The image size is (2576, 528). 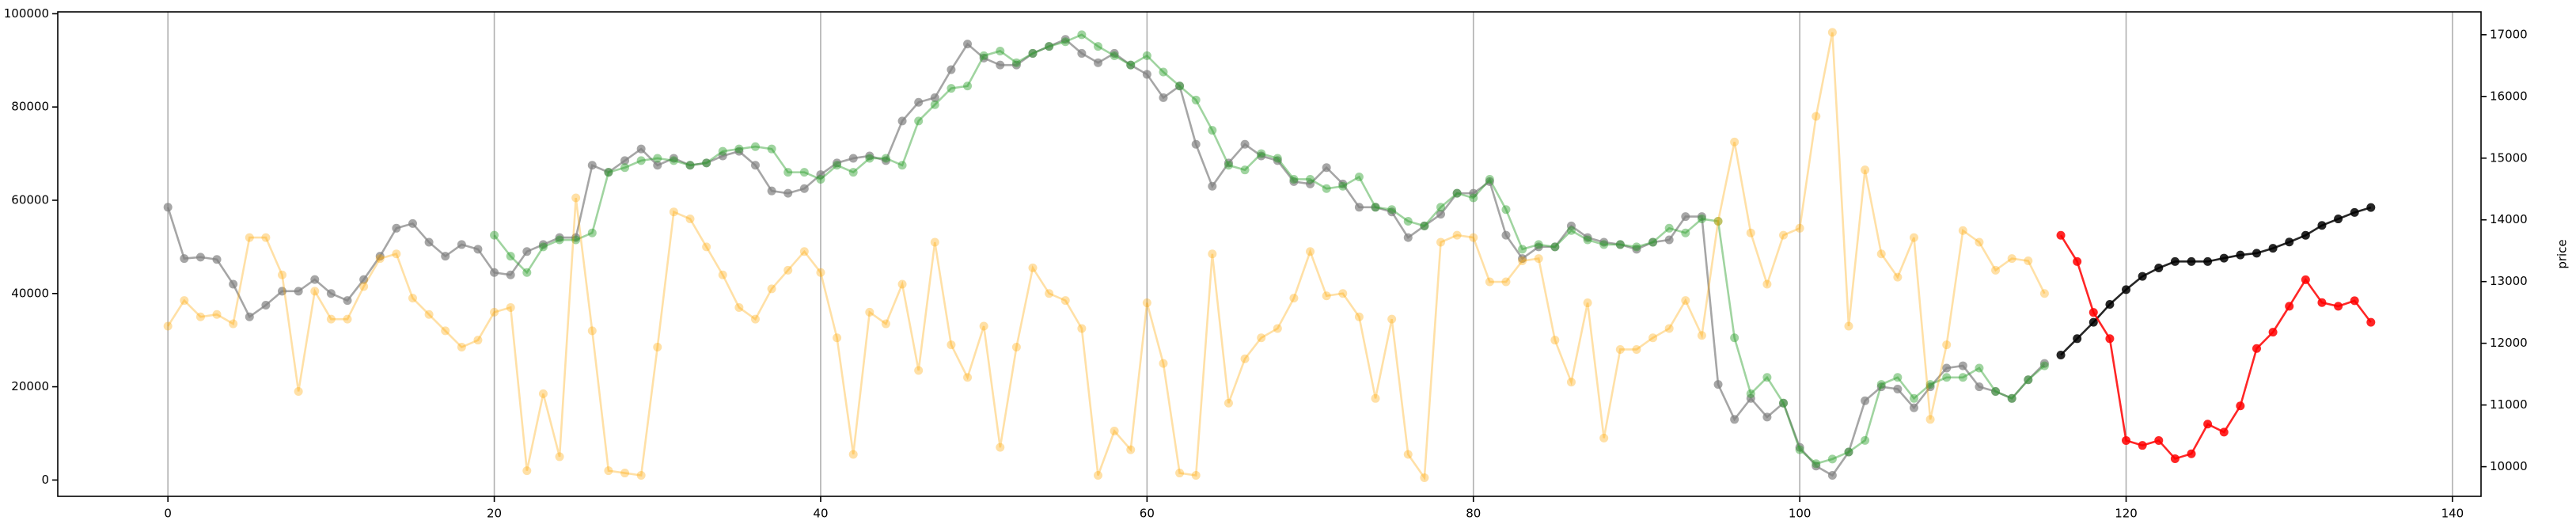 I want to click on y2-tick-label: 11000, so click(x=2509, y=404).